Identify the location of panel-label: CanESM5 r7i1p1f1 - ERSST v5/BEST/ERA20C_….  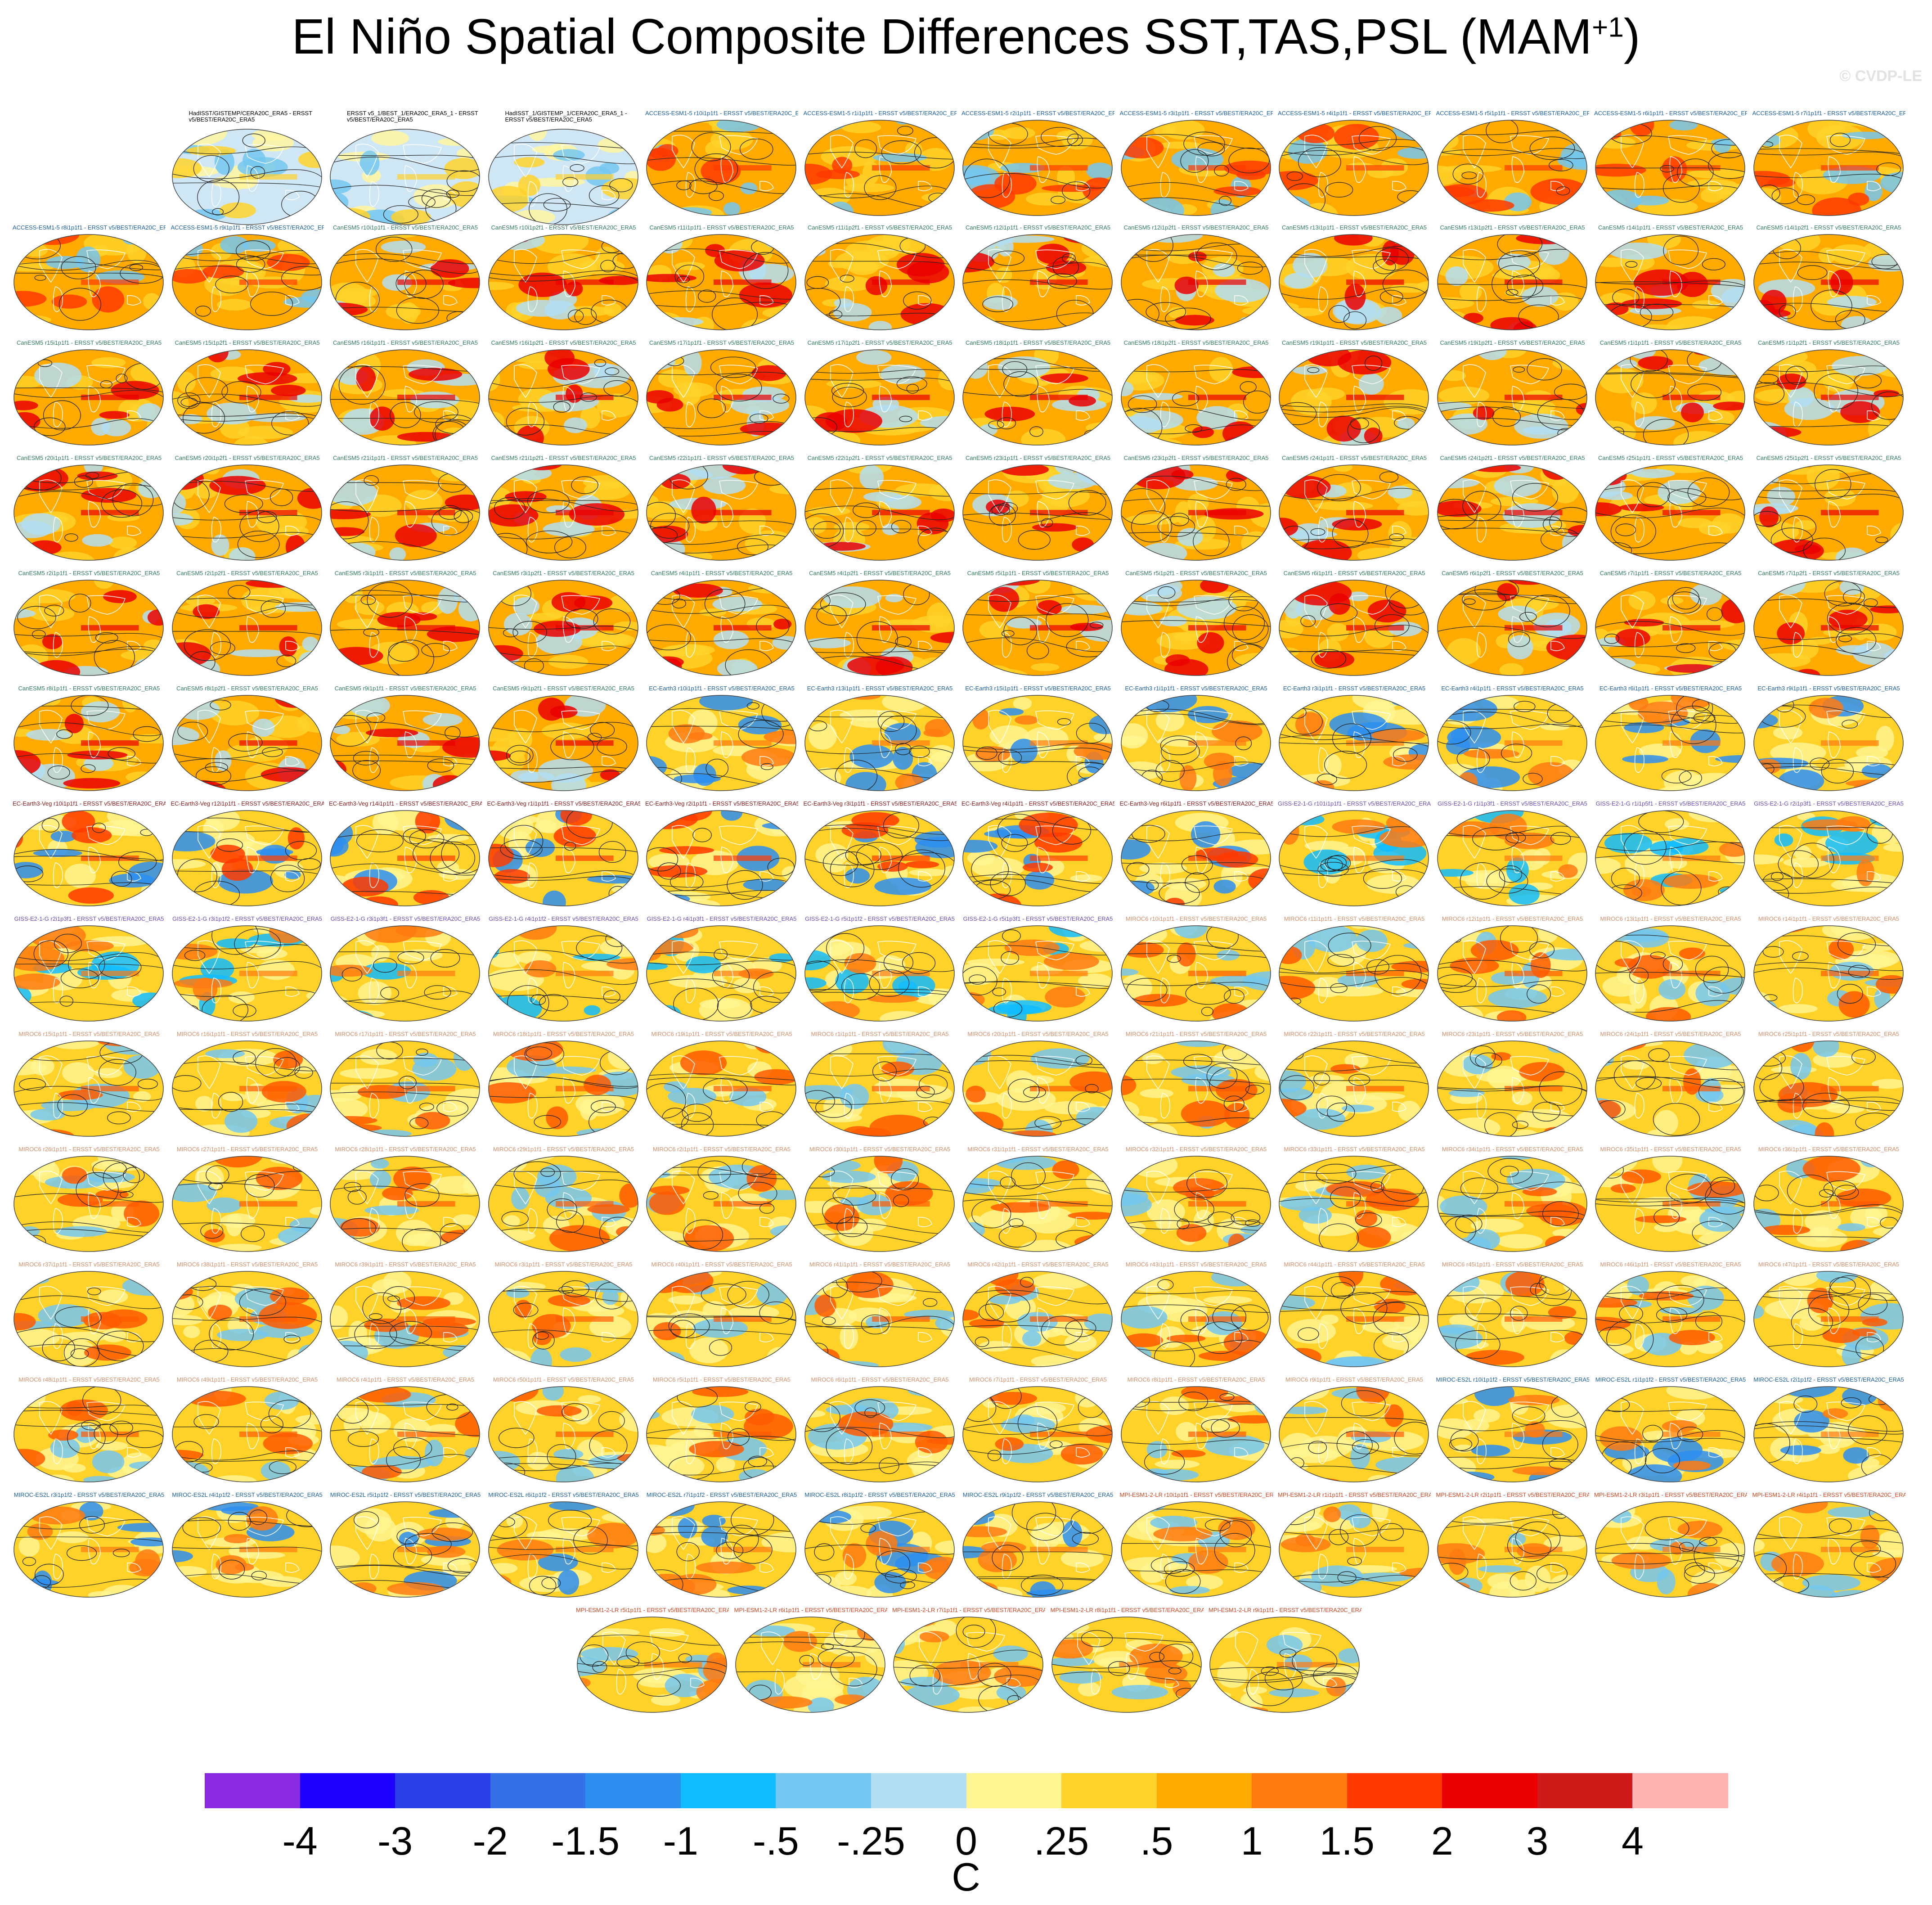
(1671, 573).